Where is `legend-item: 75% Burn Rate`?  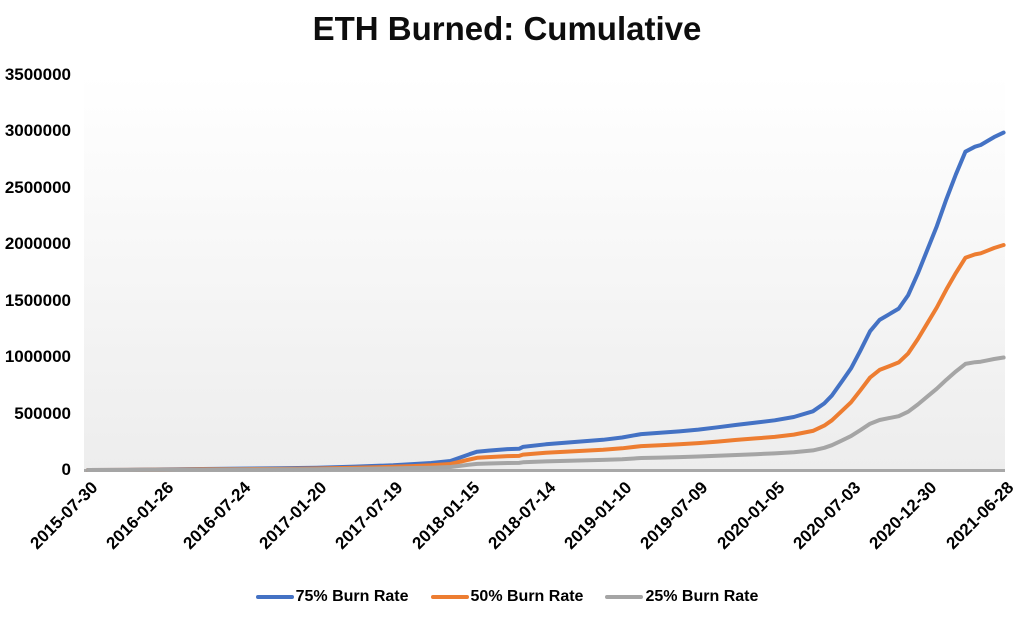 legend-item: 75% Burn Rate is located at coordinates (332, 597).